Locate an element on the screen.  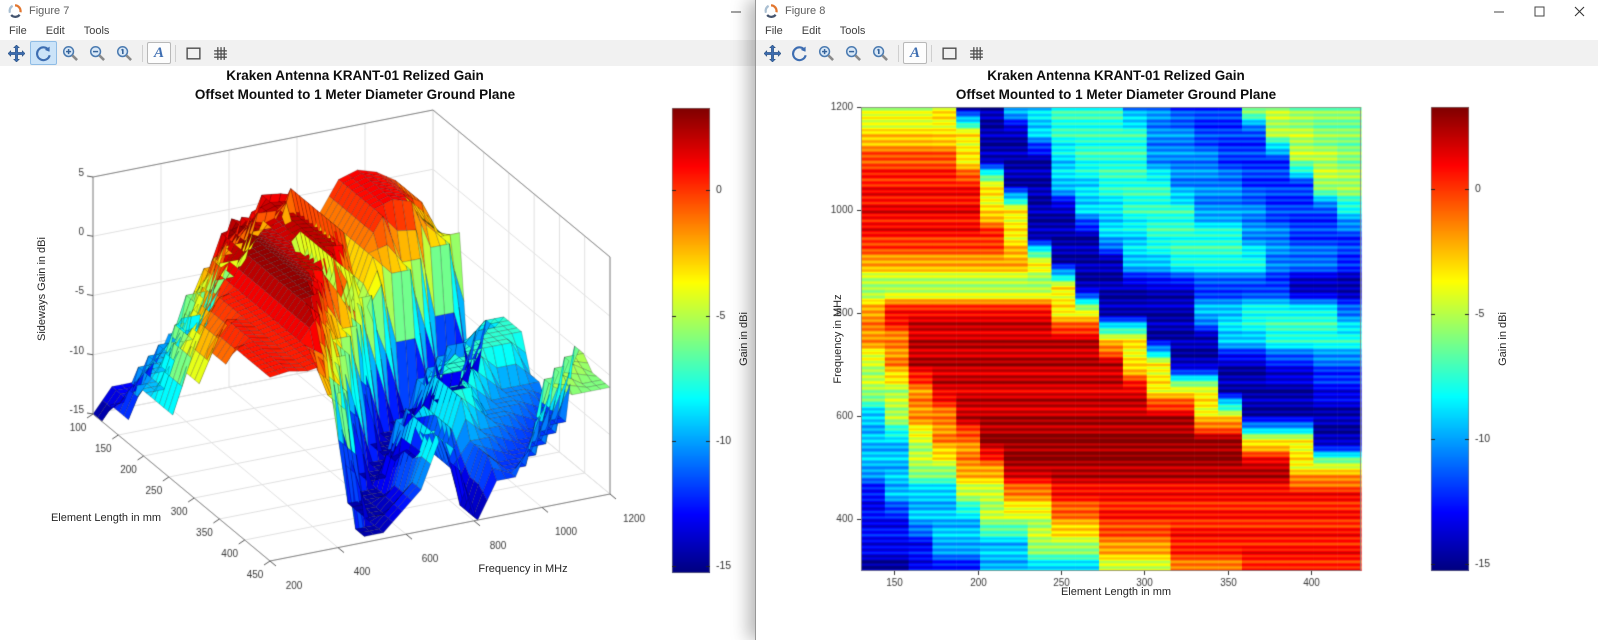
maximize-button is located at coordinates (1539, 11).